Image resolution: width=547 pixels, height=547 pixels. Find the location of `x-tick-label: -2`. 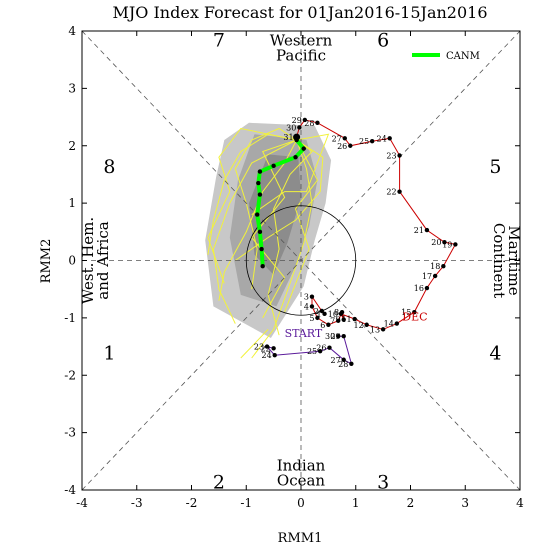

x-tick-label: -2 is located at coordinates (192, 503).